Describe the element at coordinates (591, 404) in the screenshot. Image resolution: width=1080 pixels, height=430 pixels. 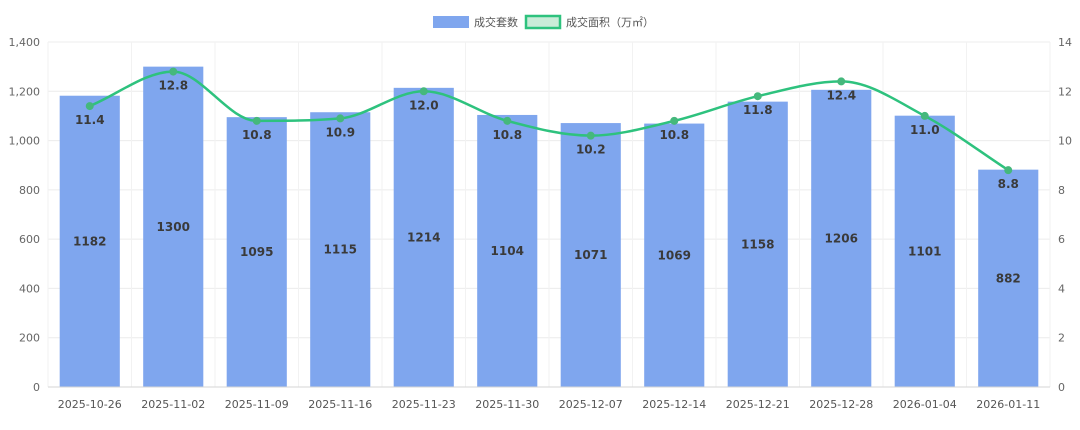
I see `x-tick-label: 2025-12-07` at that location.